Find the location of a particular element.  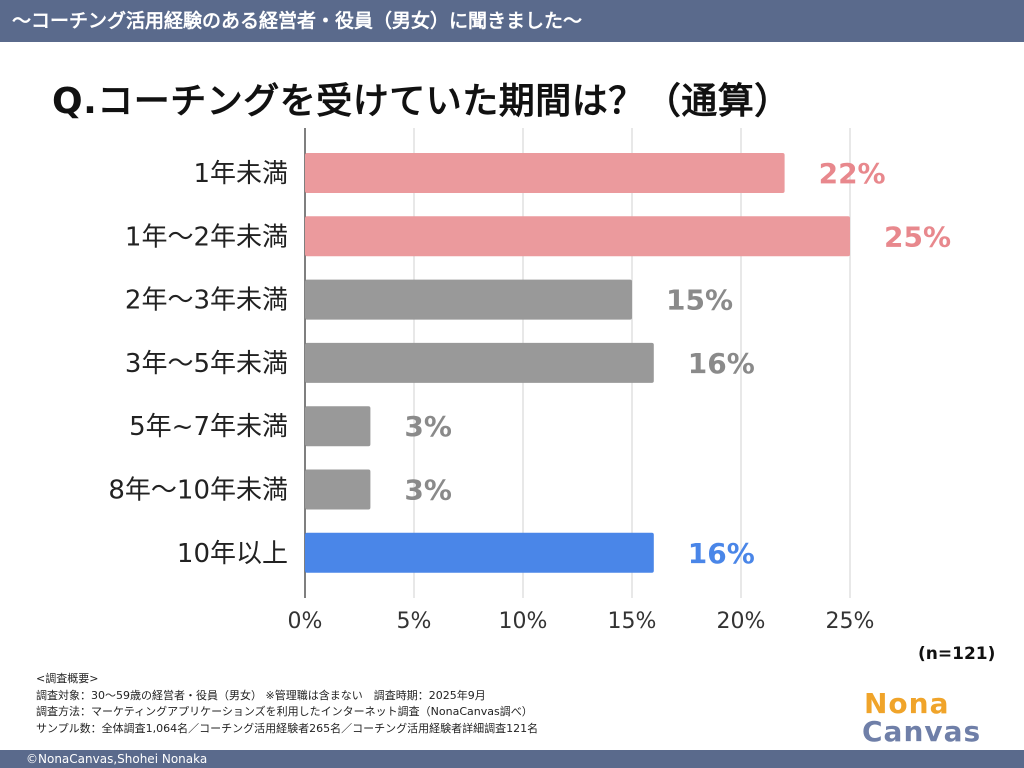

top-banner: 〜コーチング活用経験のある経営者・役員（男女）に聞きました〜 is located at coordinates (512, 21).